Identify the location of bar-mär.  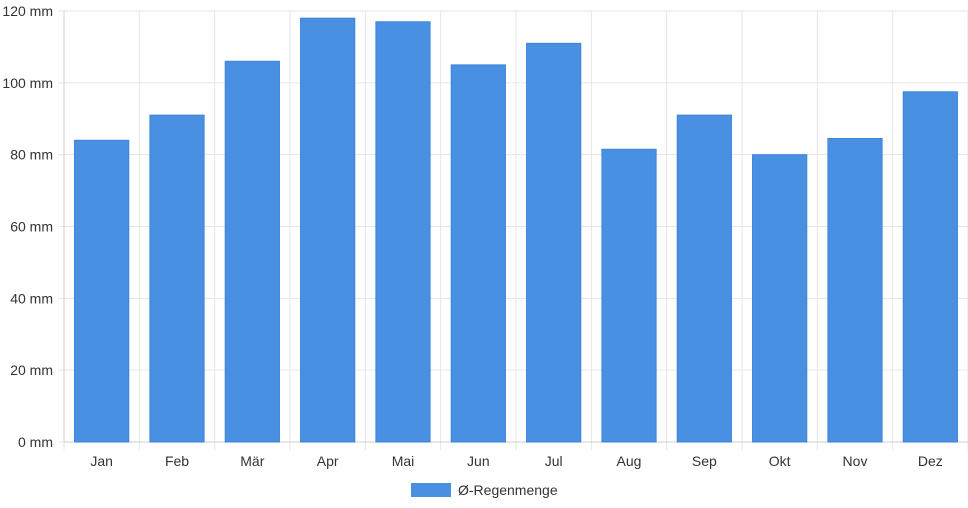
(252, 251).